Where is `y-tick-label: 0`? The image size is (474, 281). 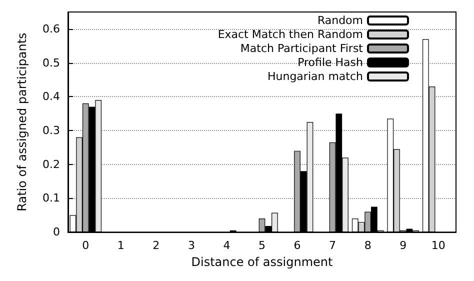
y-tick-label: 0 is located at coordinates (56, 232).